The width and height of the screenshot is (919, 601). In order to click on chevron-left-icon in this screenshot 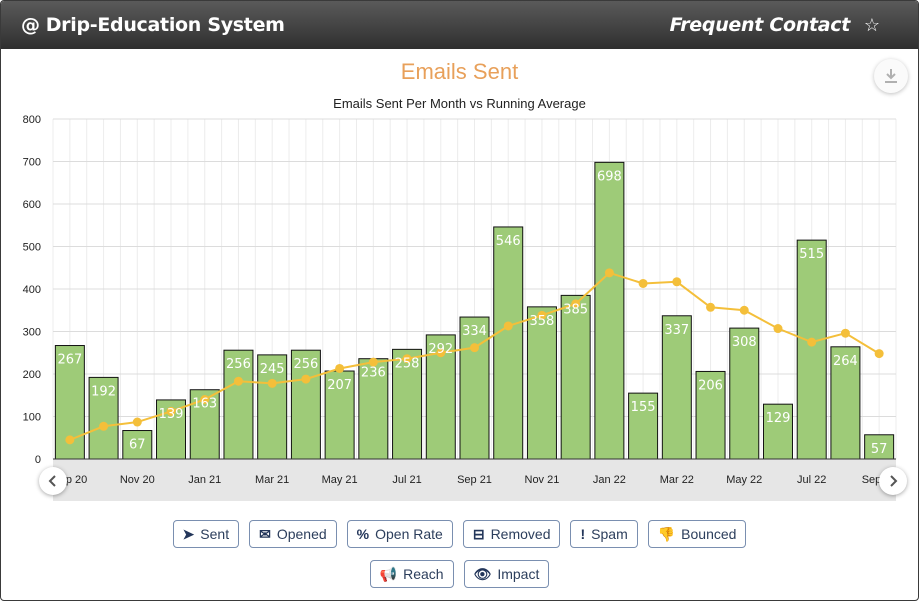, I will do `click(52, 481)`.